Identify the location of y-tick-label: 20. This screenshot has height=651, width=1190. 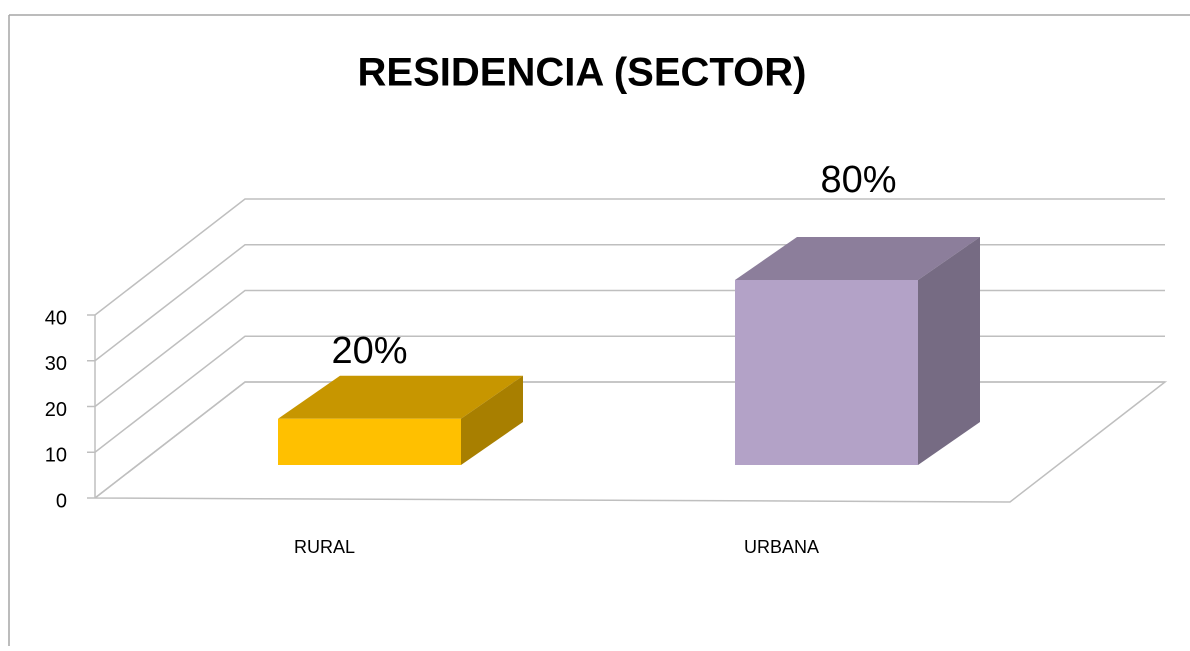
(56, 410).